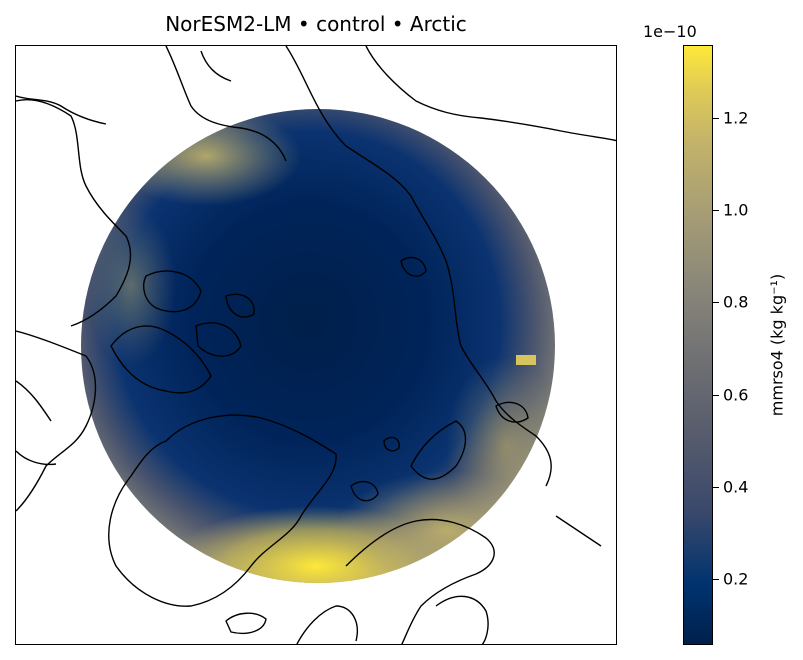 This screenshot has width=803, height=660. Describe the element at coordinates (222, 510) in the screenshot. I see `coastline-greenland` at that location.